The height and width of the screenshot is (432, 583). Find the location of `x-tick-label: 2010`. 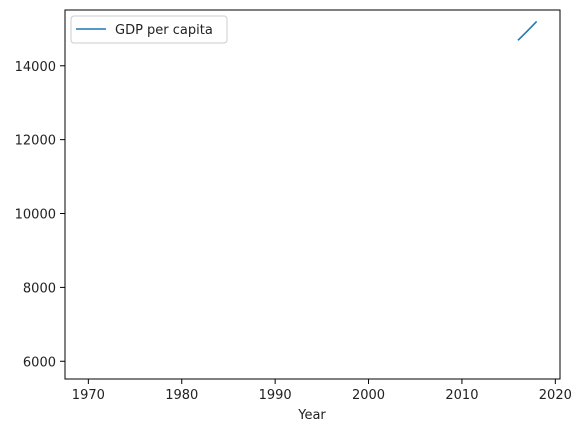

x-tick-label: 2010 is located at coordinates (461, 395).